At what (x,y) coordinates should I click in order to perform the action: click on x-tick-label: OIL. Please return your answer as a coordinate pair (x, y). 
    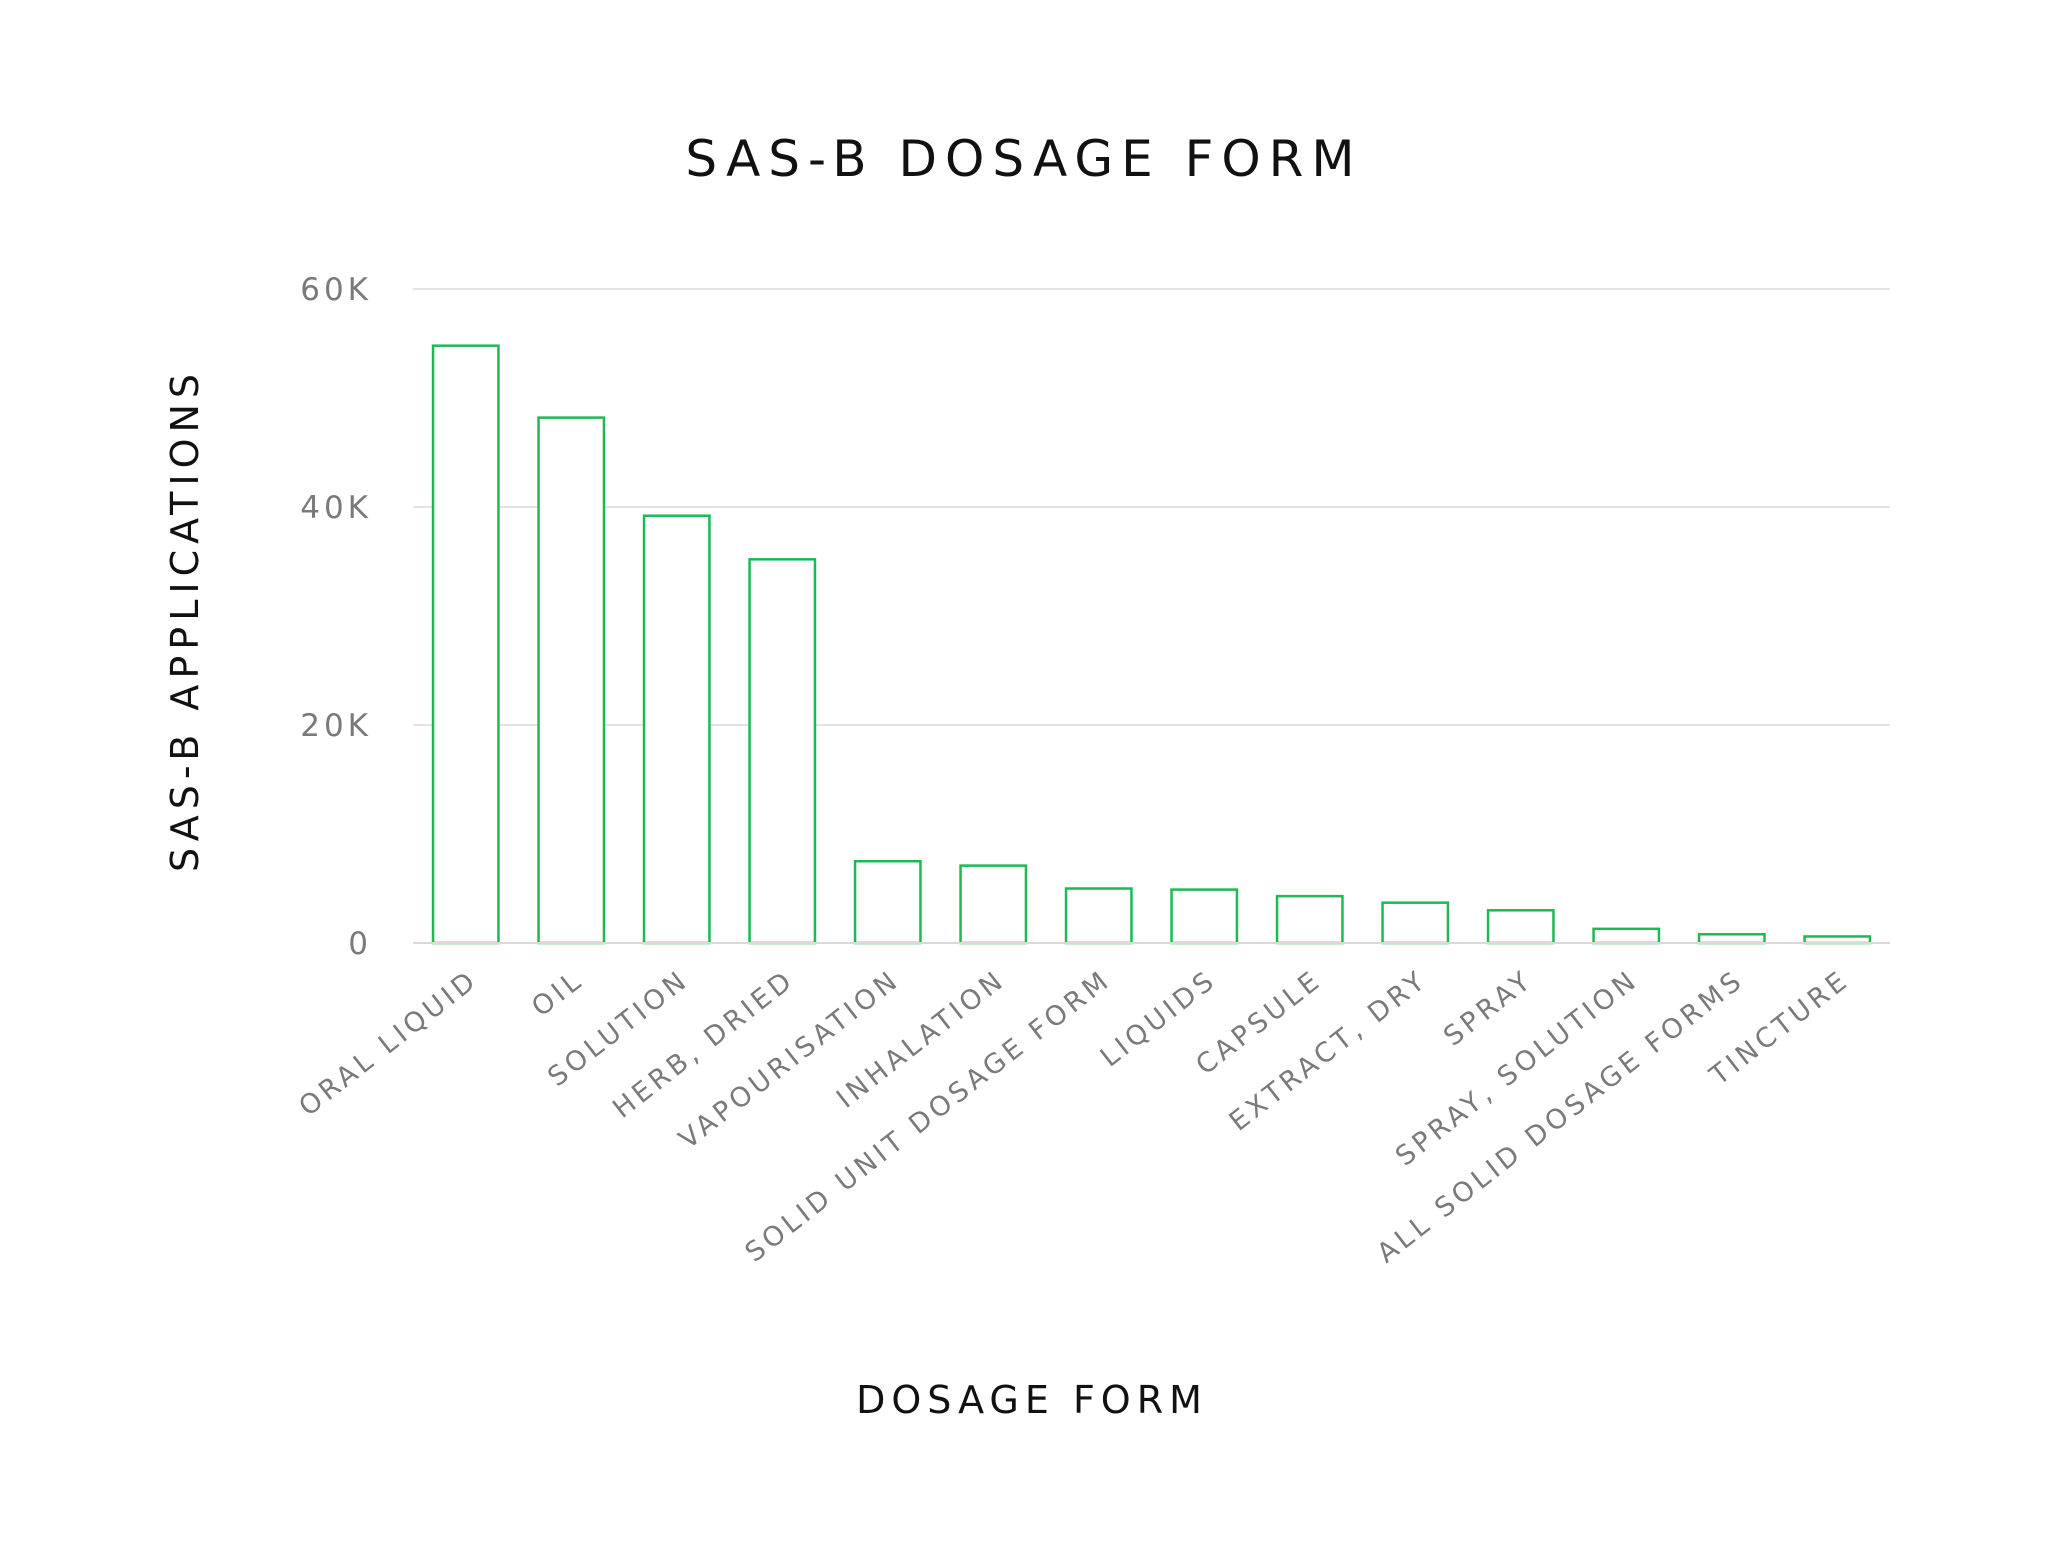
    Looking at the image, I should click on (557, 993).